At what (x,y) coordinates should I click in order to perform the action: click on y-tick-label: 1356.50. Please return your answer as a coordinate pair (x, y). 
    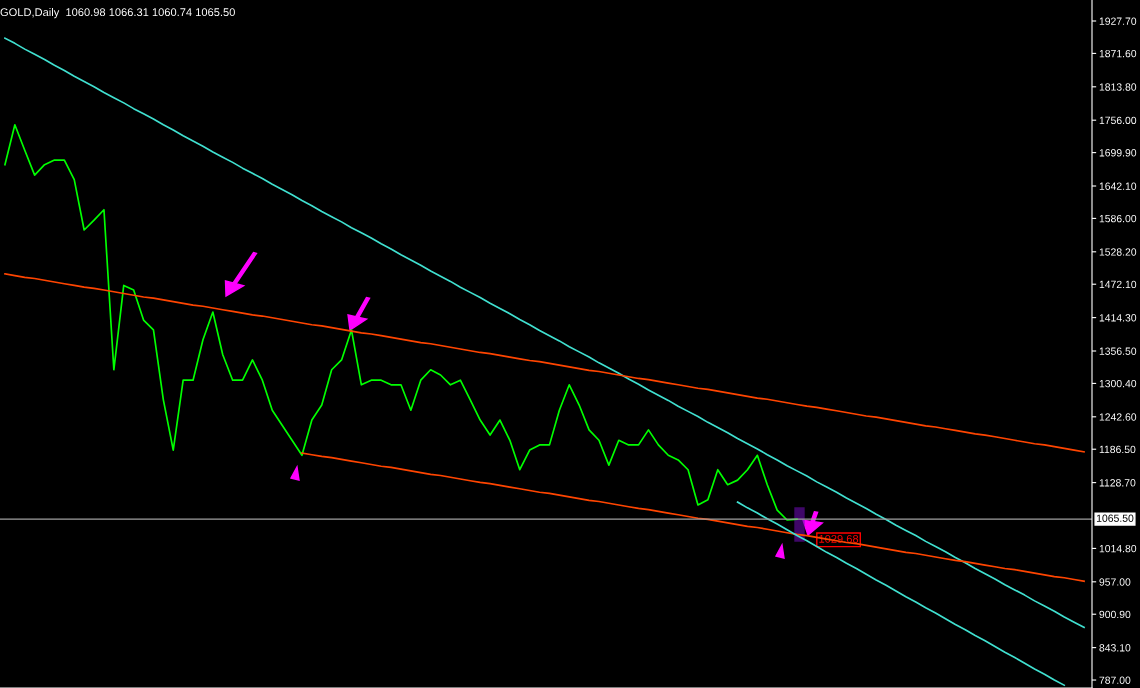
    Looking at the image, I should click on (1118, 351).